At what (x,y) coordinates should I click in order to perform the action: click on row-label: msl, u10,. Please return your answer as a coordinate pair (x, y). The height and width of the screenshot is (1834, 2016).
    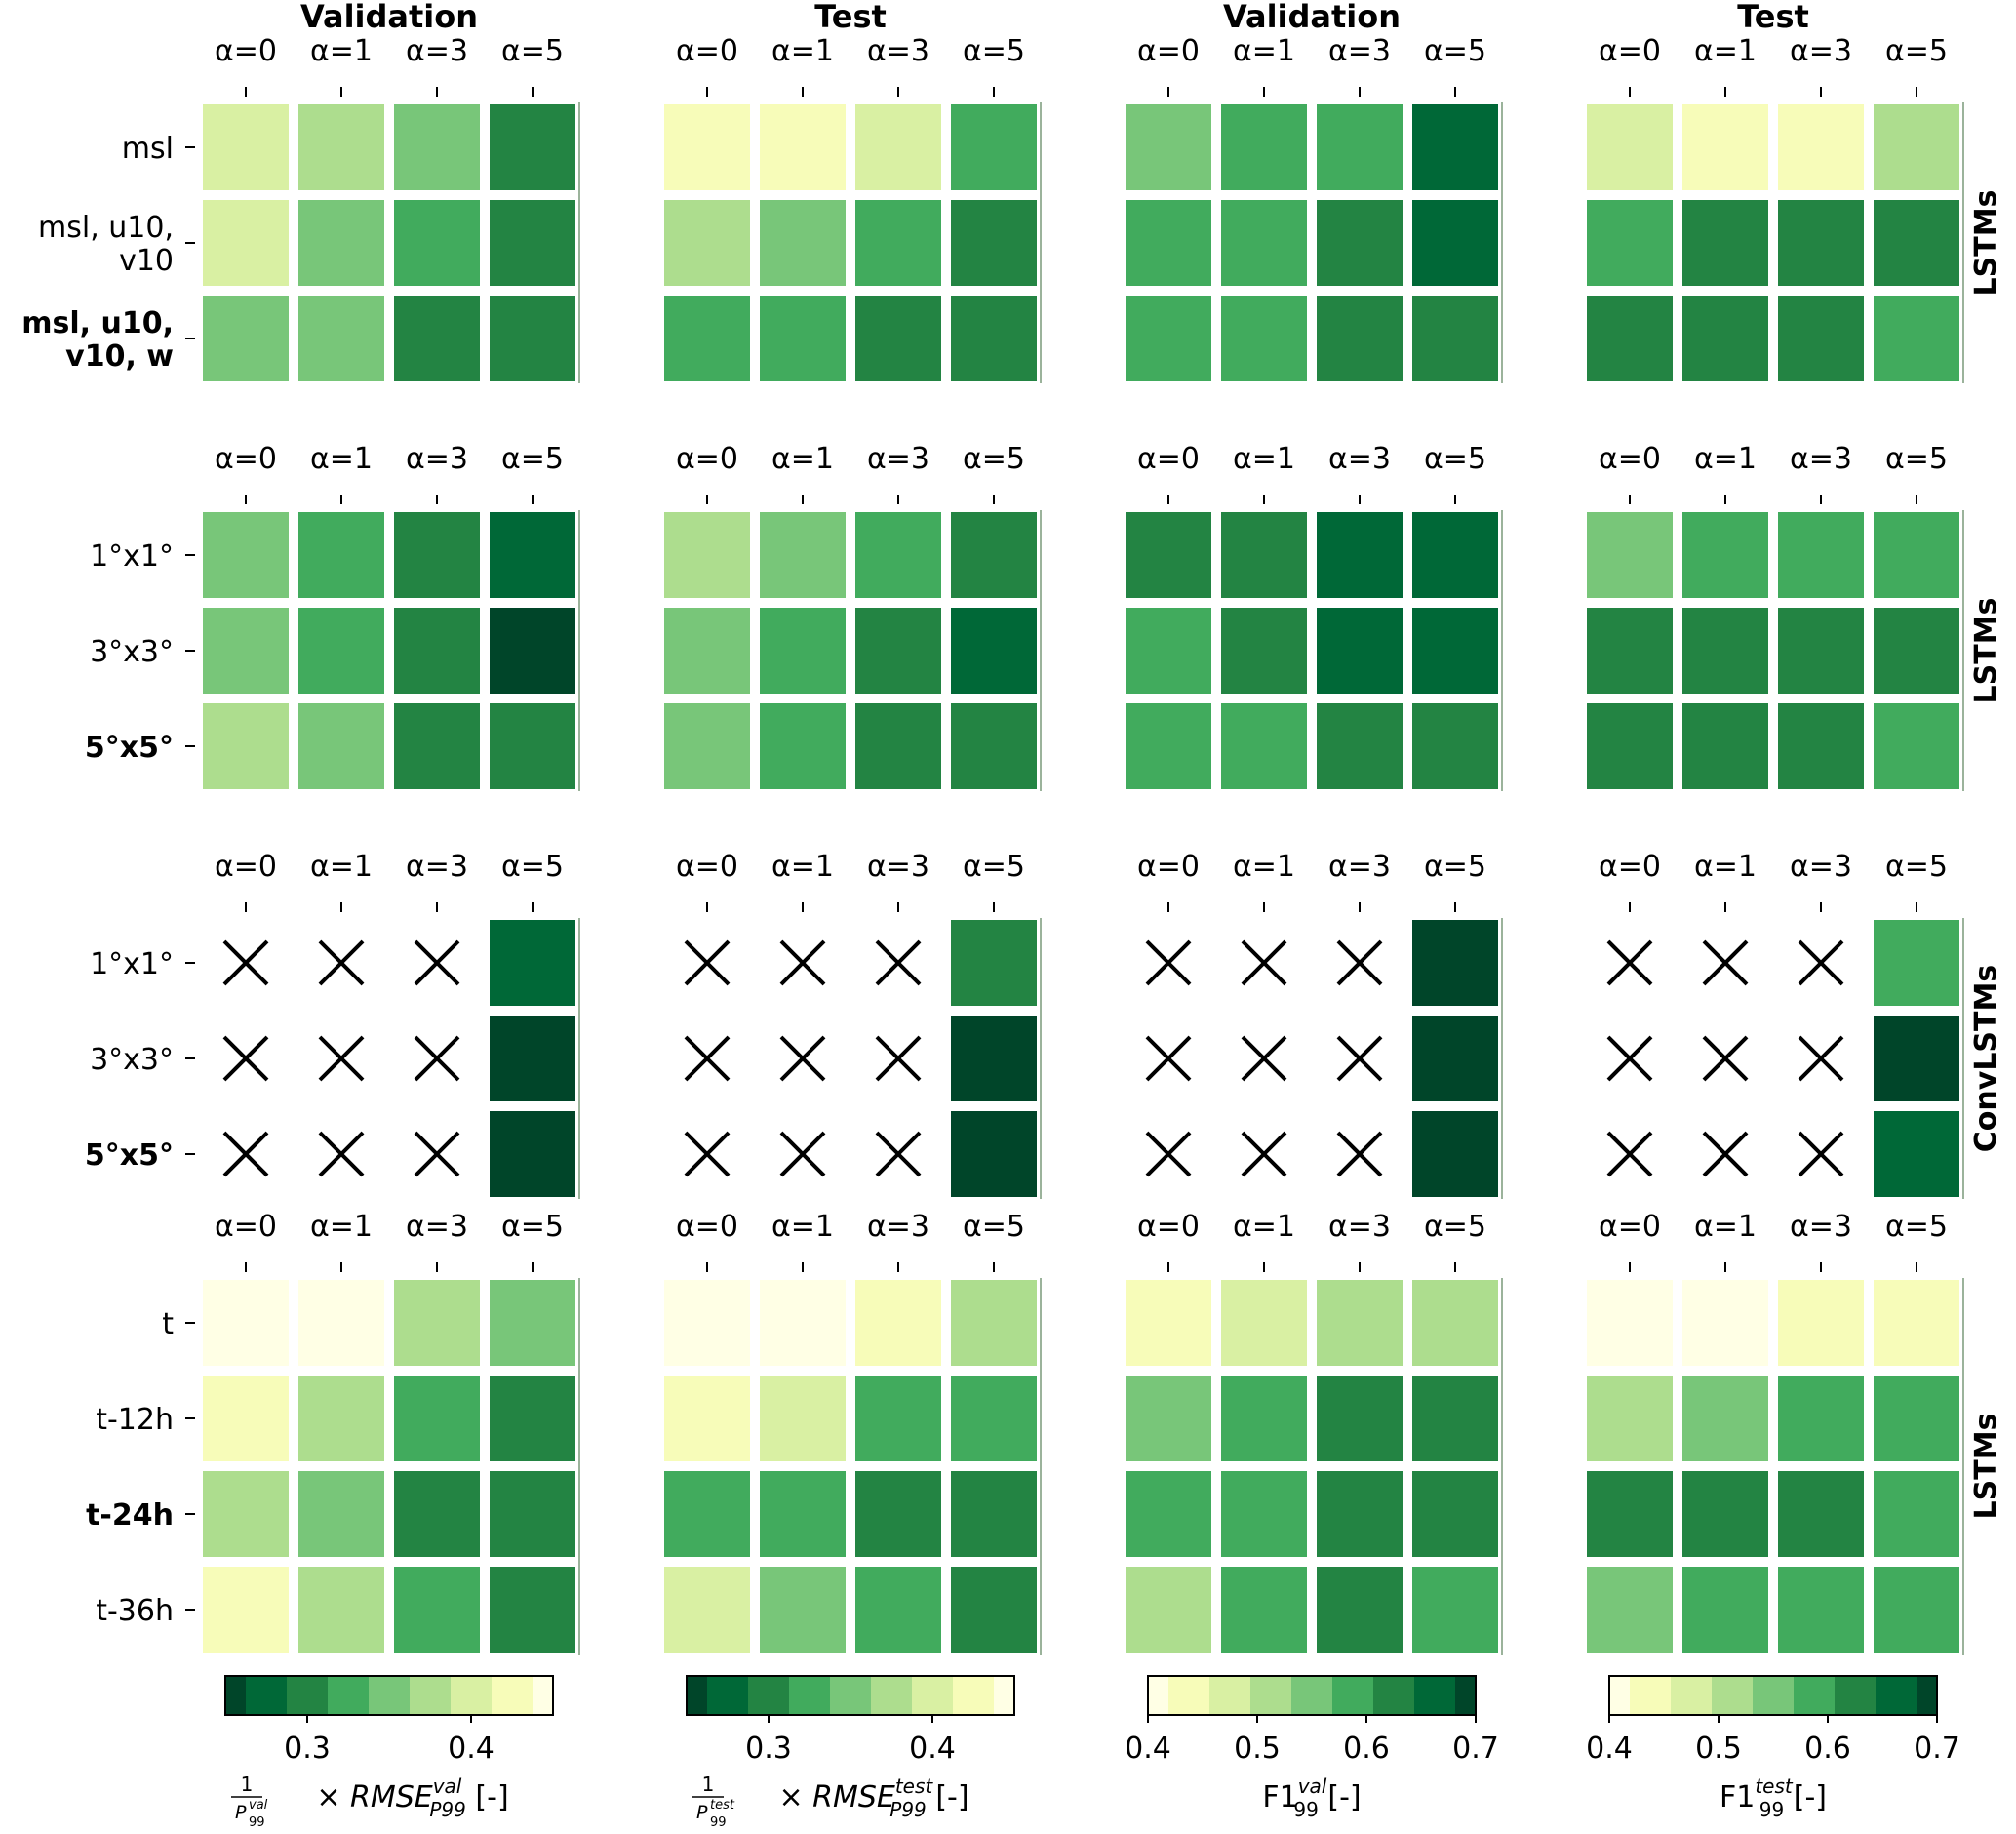
    Looking at the image, I should click on (106, 228).